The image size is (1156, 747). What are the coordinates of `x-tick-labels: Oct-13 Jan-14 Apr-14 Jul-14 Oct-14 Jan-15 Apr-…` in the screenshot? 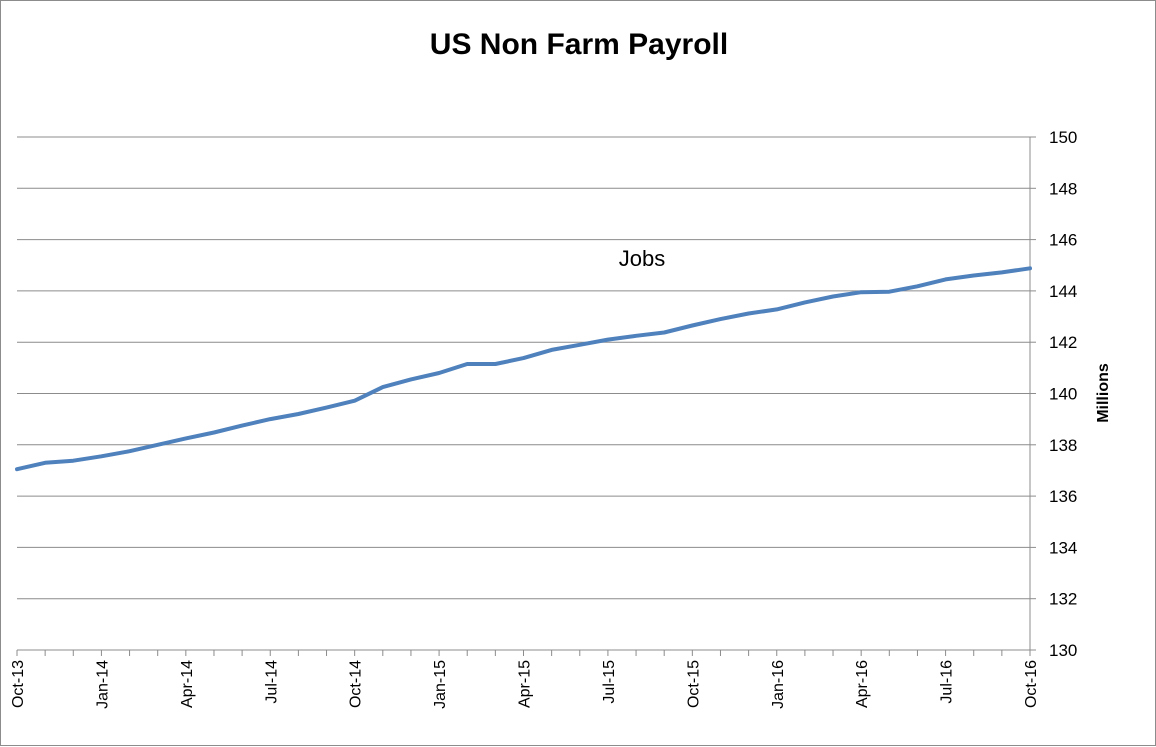 It's located at (525, 684).